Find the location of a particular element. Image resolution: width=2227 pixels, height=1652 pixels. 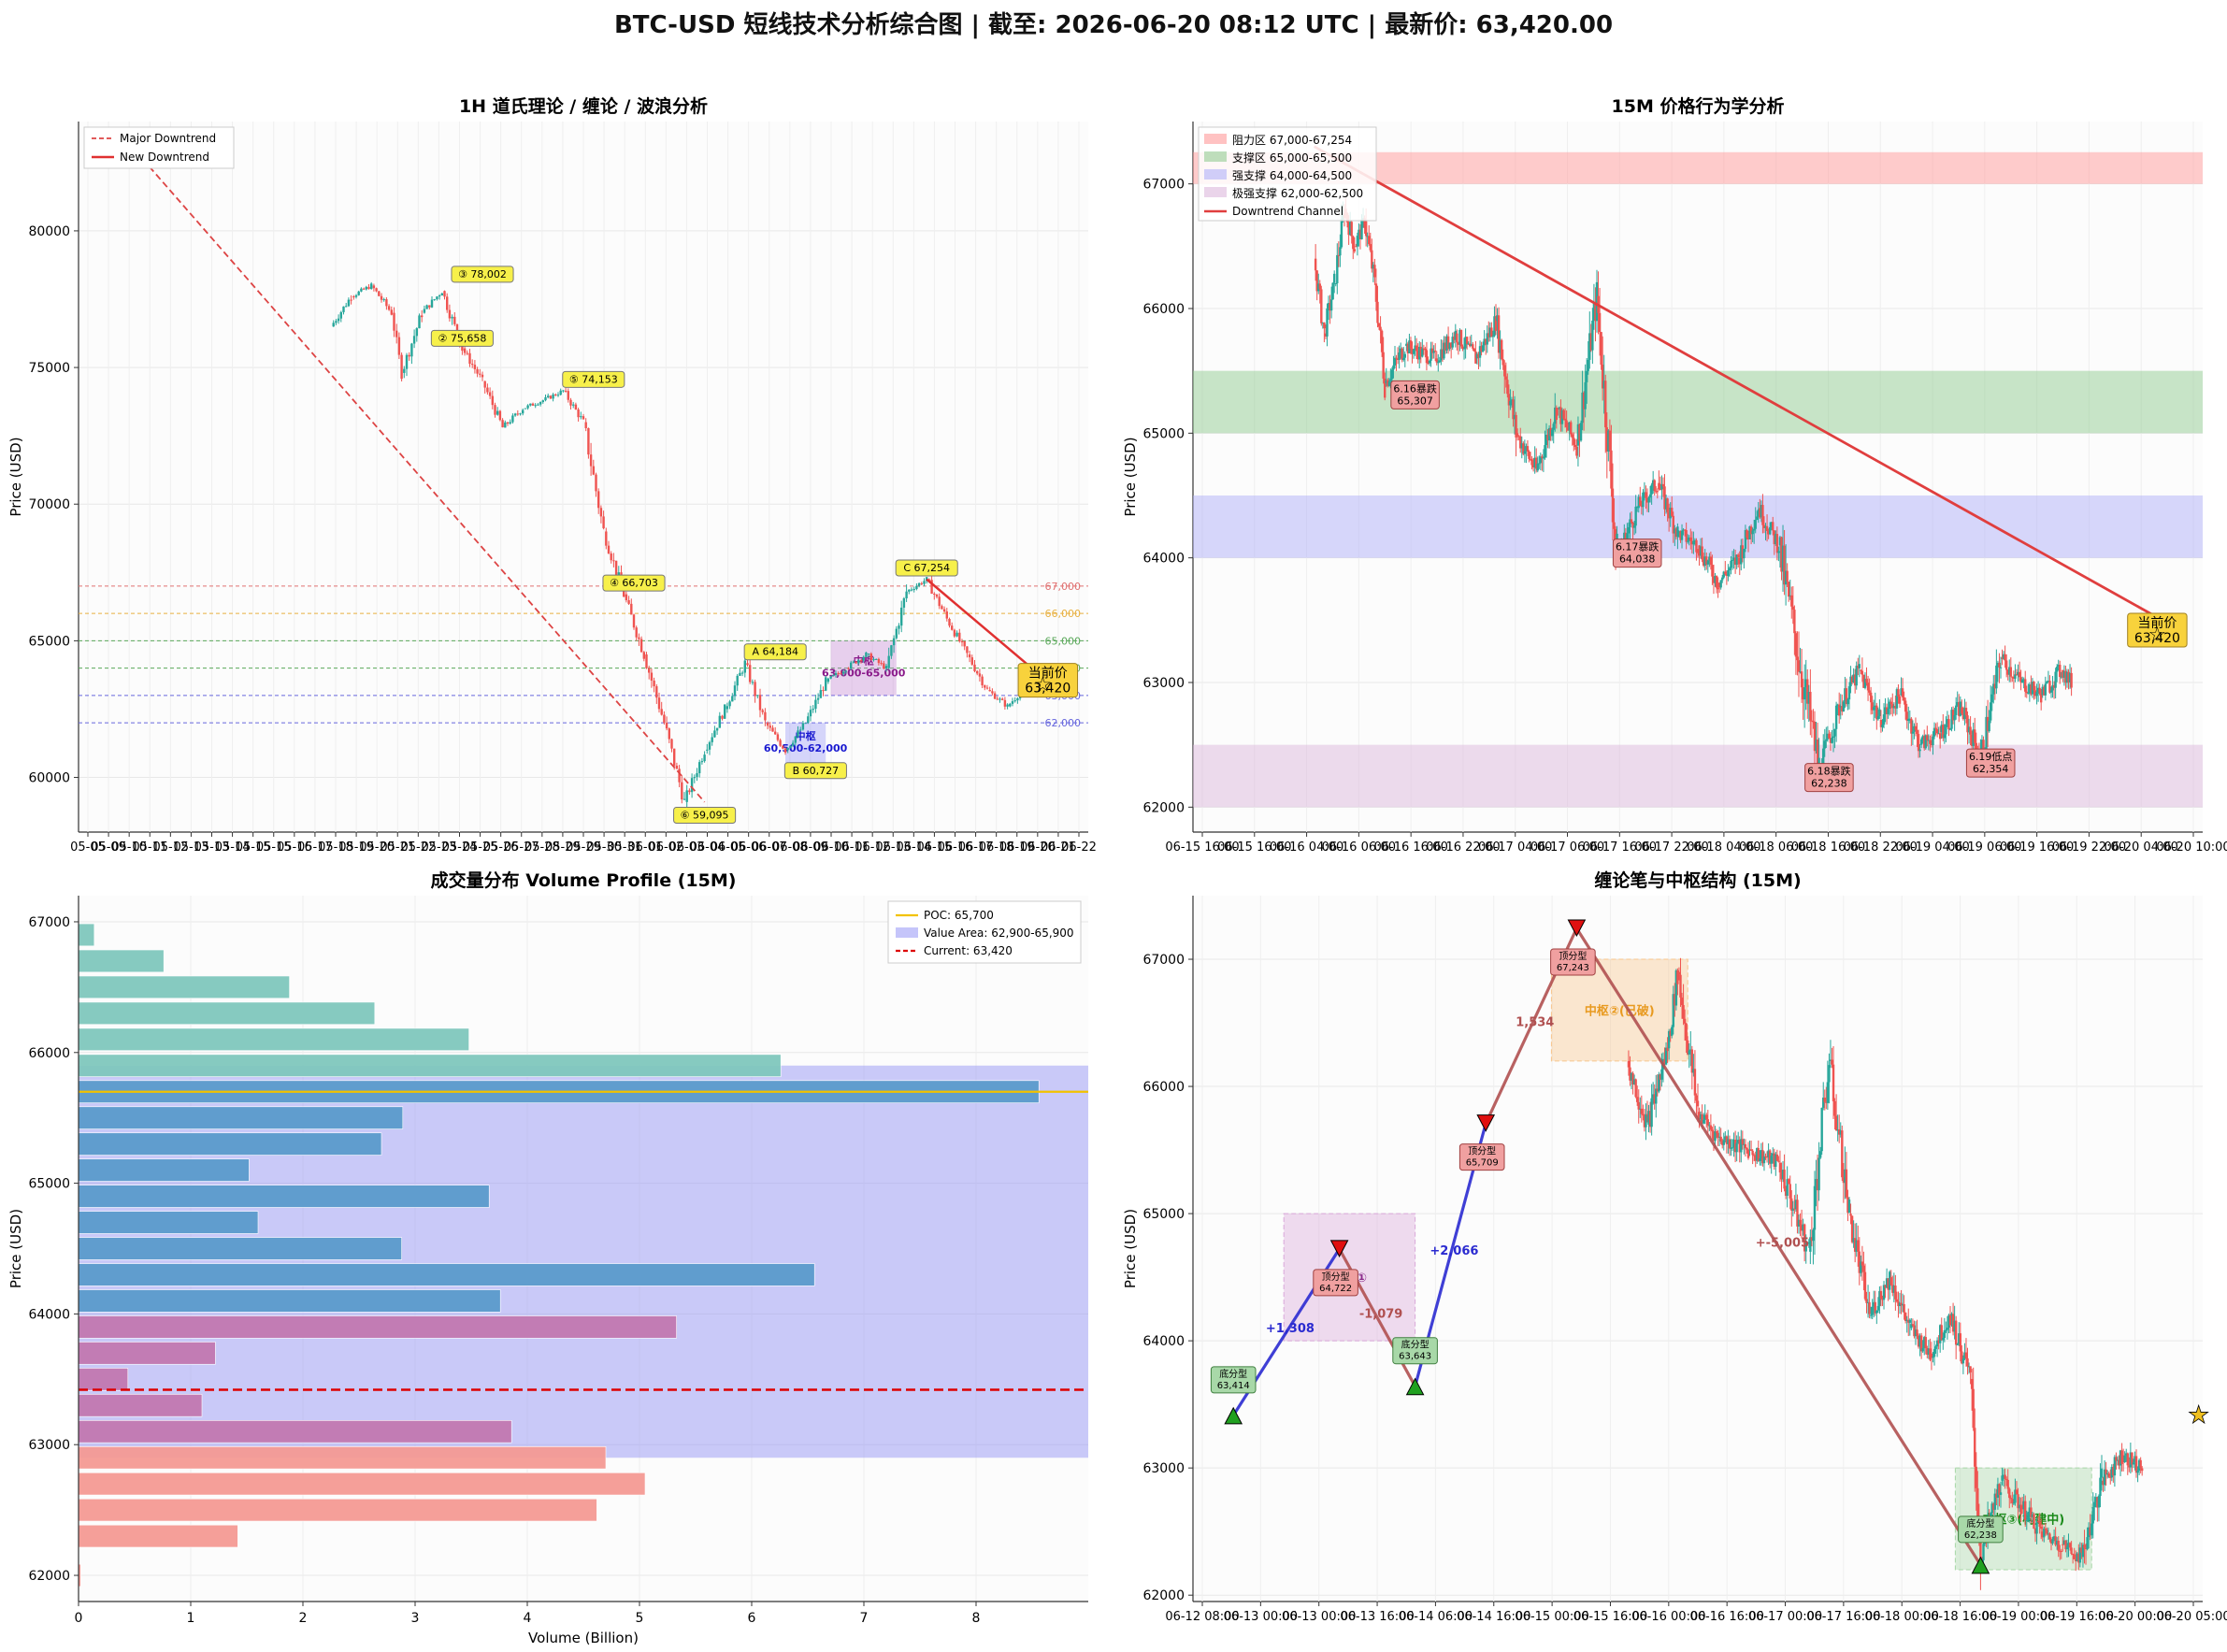

wave-label: A 64,184 is located at coordinates (775, 652).